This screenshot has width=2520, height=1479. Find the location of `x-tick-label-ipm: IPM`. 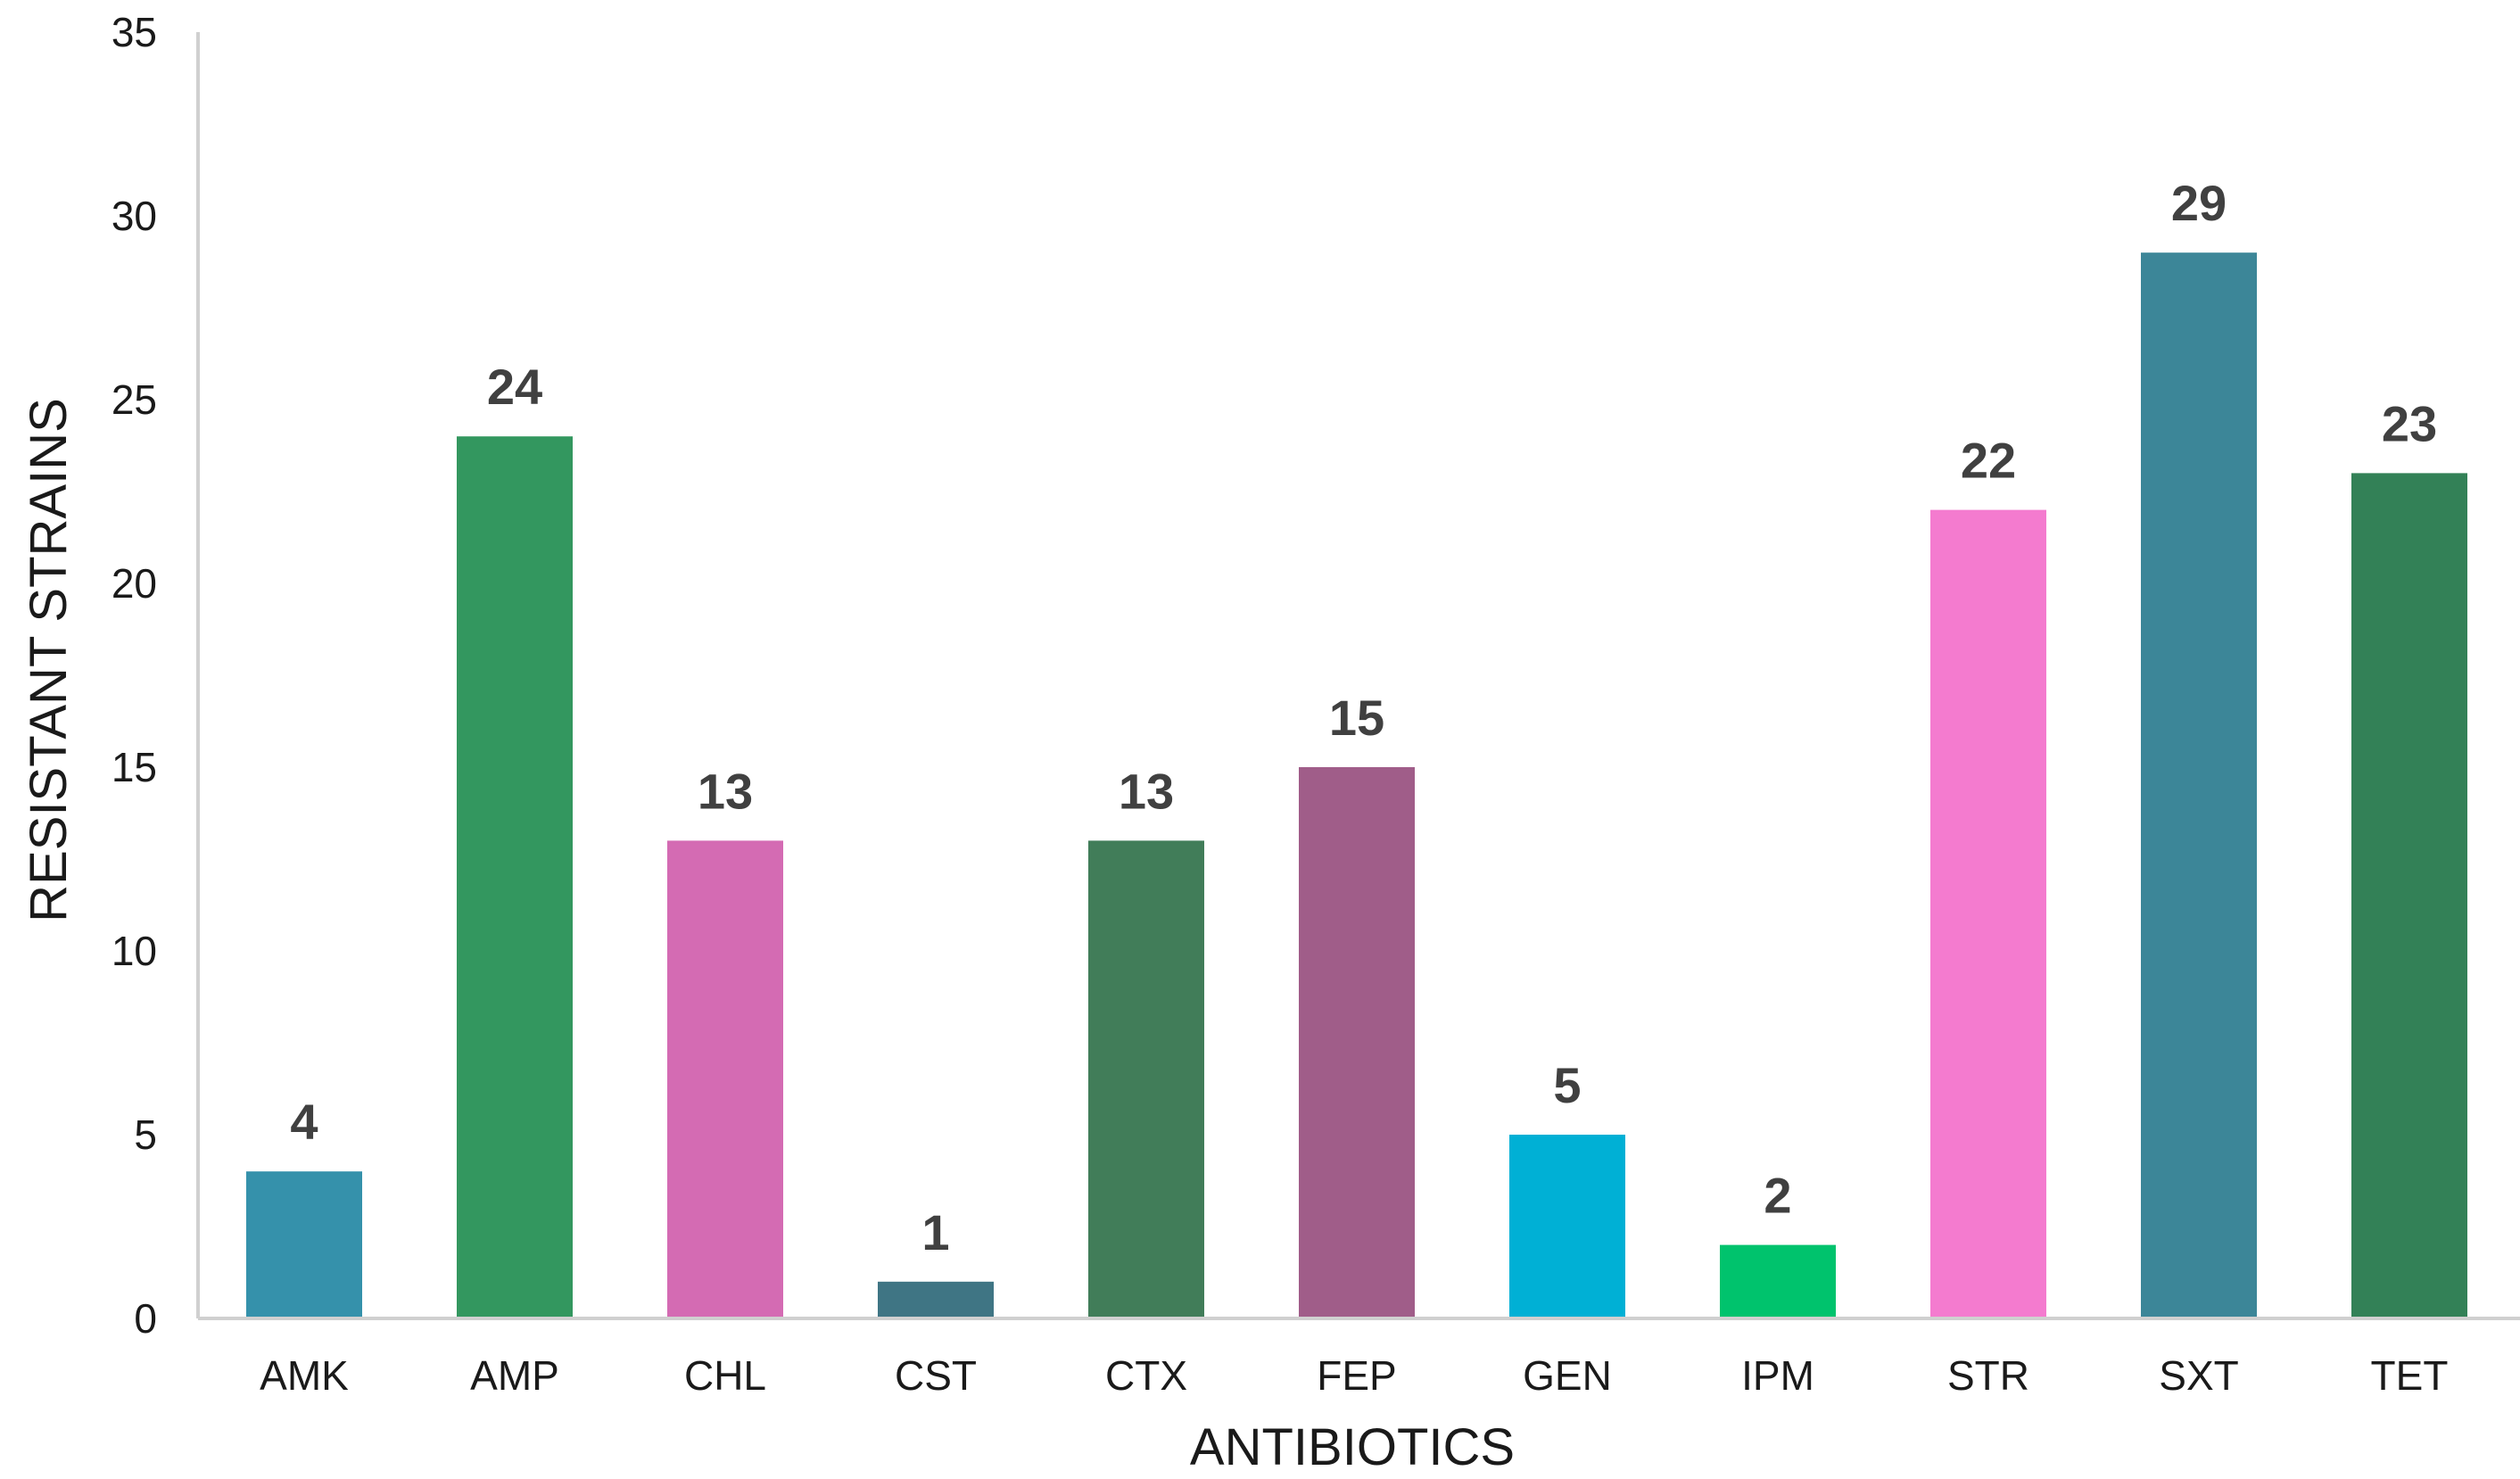

x-tick-label-ipm: IPM is located at coordinates (1777, 1376).